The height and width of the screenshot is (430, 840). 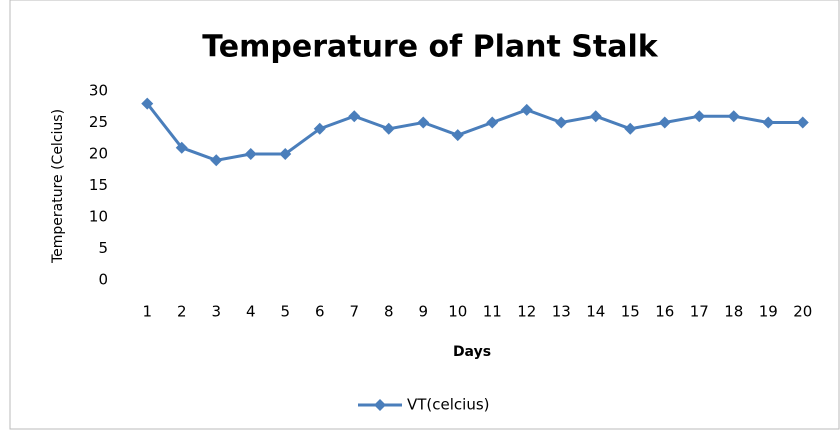 What do you see at coordinates (182, 312) in the screenshot?
I see `x-tick-label: 2` at bounding box center [182, 312].